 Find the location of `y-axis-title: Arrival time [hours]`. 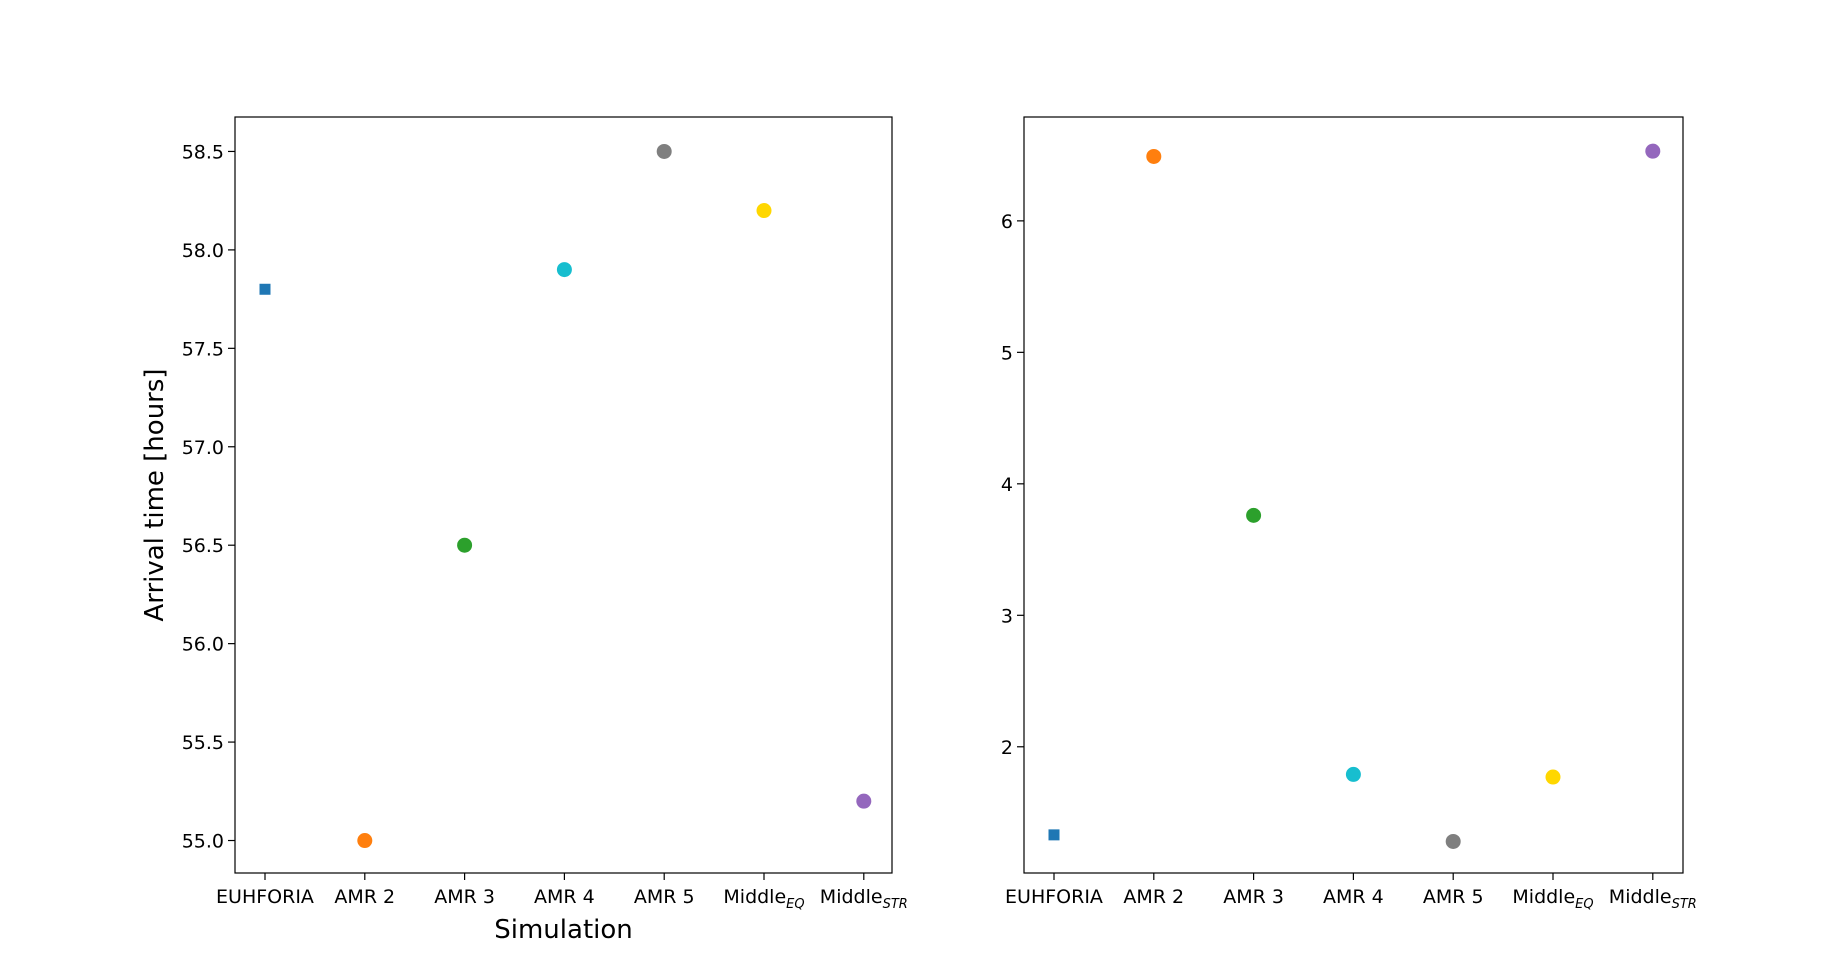

y-axis-title: Arrival time [hours] is located at coordinates (155, 494).